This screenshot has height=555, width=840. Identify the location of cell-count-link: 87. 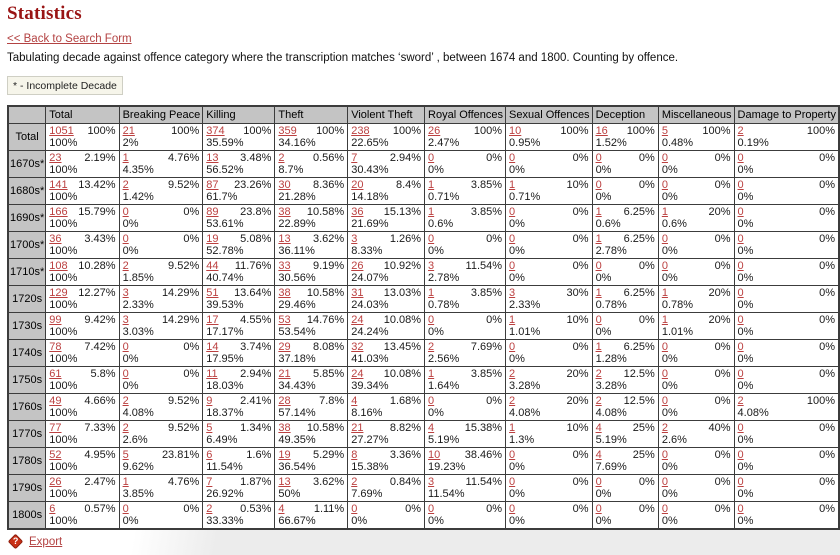
(212, 184).